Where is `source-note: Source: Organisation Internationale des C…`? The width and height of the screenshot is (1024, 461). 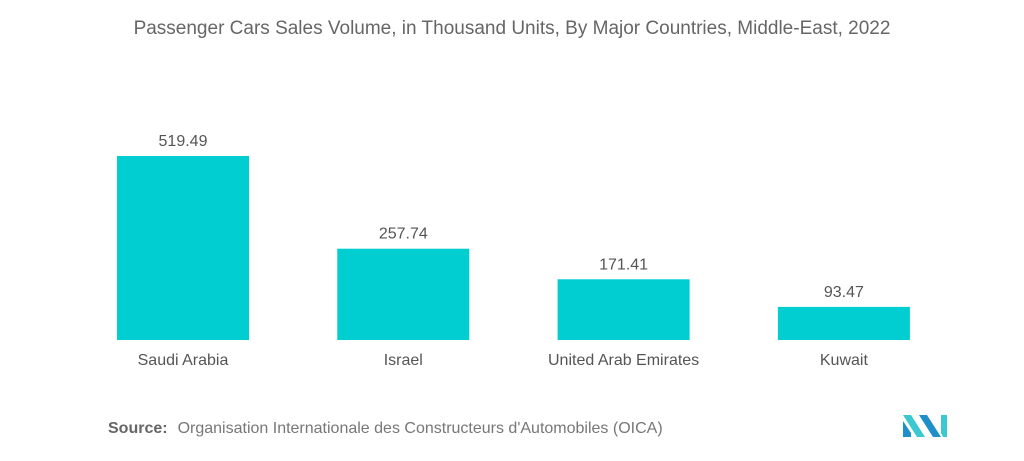
source-note: Source: Organisation Internationale des C… is located at coordinates (385, 429).